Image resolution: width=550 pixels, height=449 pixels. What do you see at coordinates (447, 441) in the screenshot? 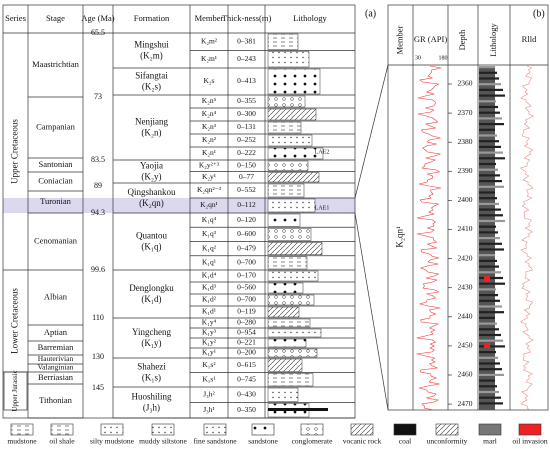
I see `legend-label: unconformity` at bounding box center [447, 441].